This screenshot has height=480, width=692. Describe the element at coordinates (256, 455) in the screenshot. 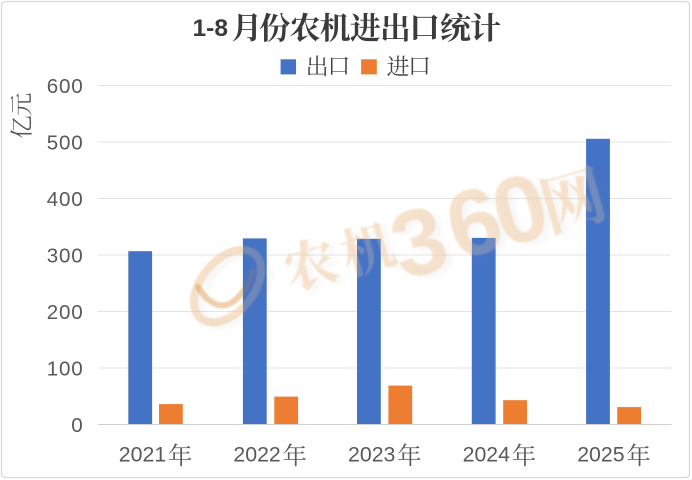

I see `svg-text: 2022` at that location.